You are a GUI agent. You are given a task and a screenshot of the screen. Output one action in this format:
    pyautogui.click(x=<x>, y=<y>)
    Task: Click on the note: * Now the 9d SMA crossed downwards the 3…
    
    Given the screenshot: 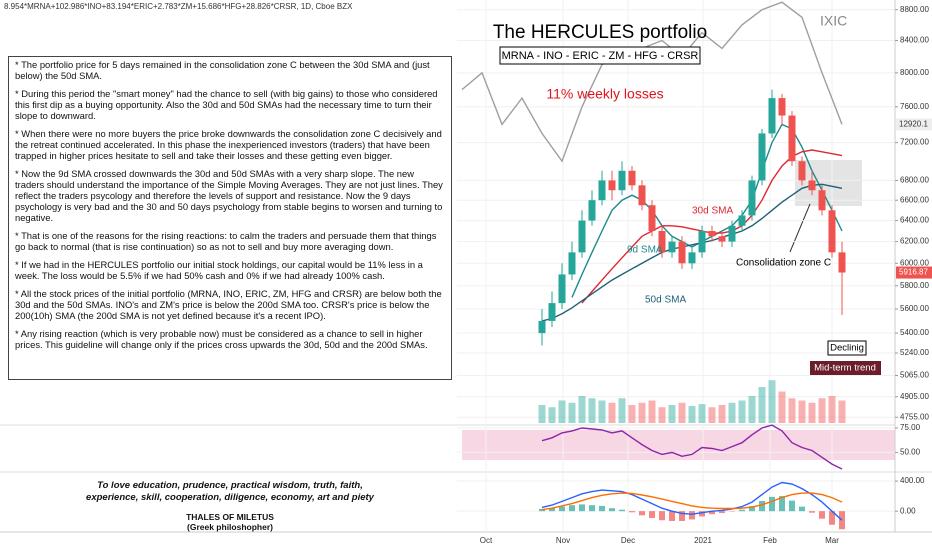 What is the action you would take?
    pyautogui.click(x=229, y=195)
    